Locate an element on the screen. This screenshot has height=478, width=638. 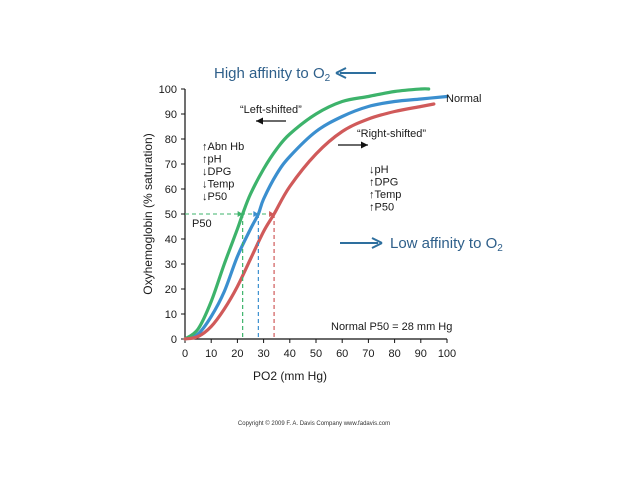
left-shift-factors: ↑Abn Hb↑pH↓DPG↓Temp↓P50 is located at coordinates (223, 172).